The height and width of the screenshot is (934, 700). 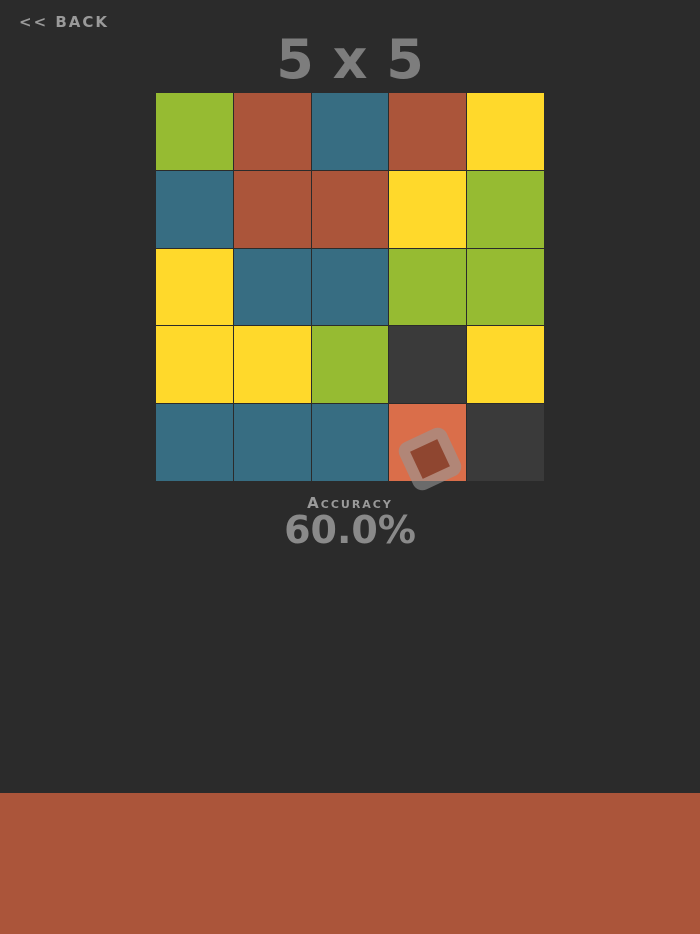 I want to click on accuracy-label: Accuracy, so click(x=350, y=503).